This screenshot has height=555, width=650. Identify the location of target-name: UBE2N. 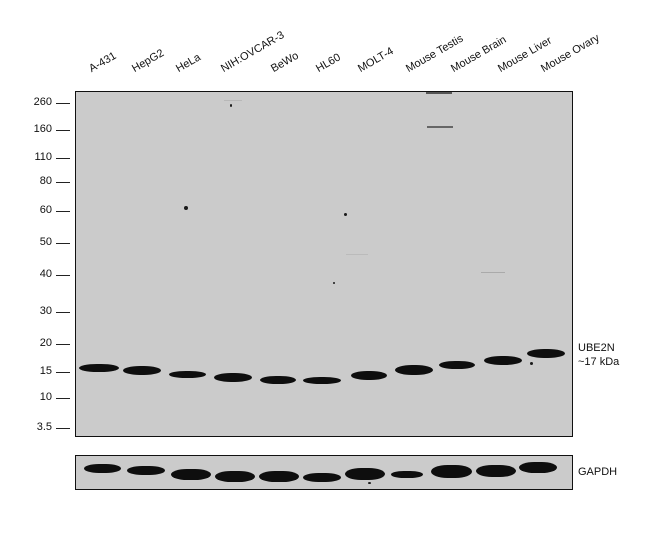
(596, 348).